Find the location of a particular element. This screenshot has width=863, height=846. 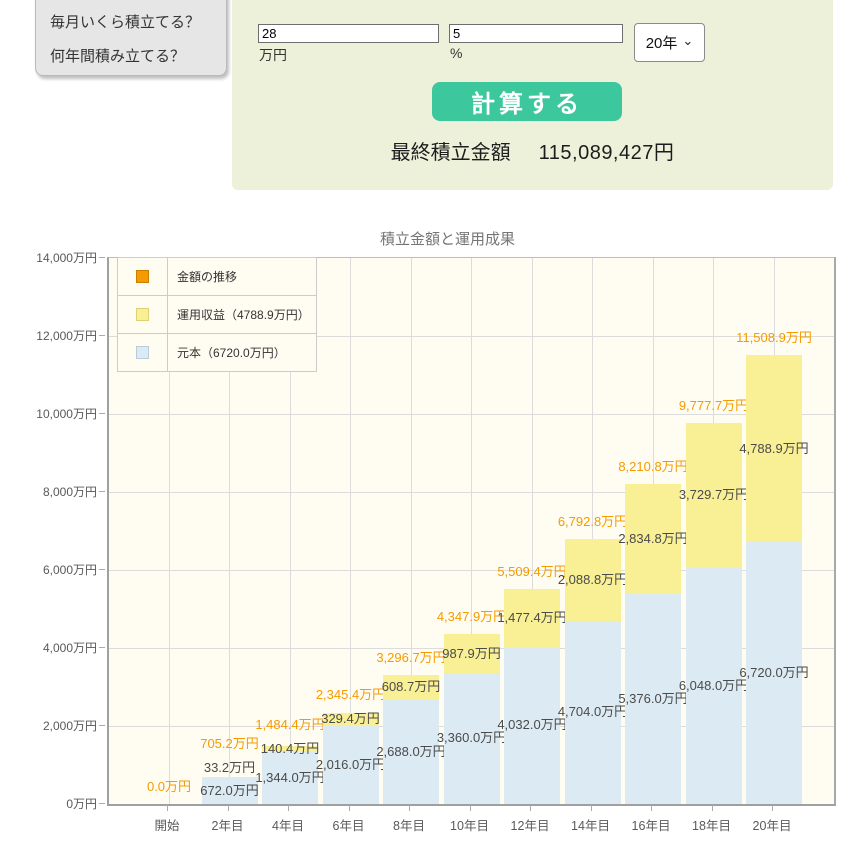

profit-value-label: 33.2万円 is located at coordinates (229, 767).